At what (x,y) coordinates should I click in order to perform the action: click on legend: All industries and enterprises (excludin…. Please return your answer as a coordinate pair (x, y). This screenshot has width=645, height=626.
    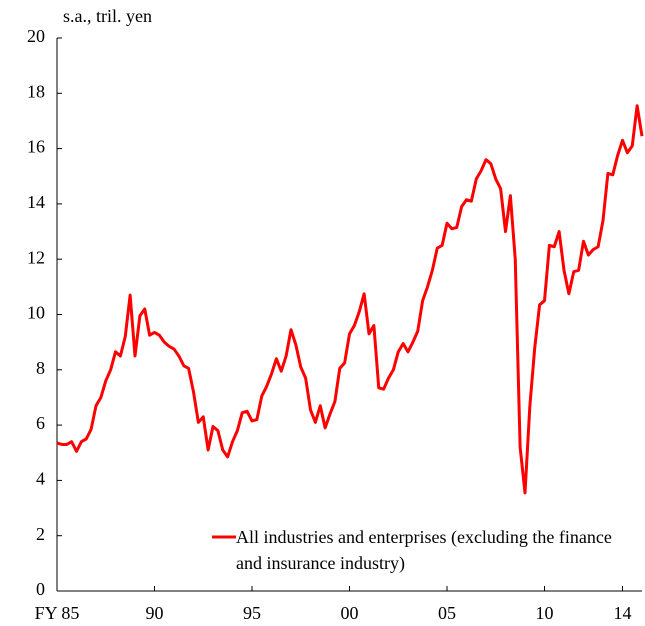
    Looking at the image, I should click on (412, 550).